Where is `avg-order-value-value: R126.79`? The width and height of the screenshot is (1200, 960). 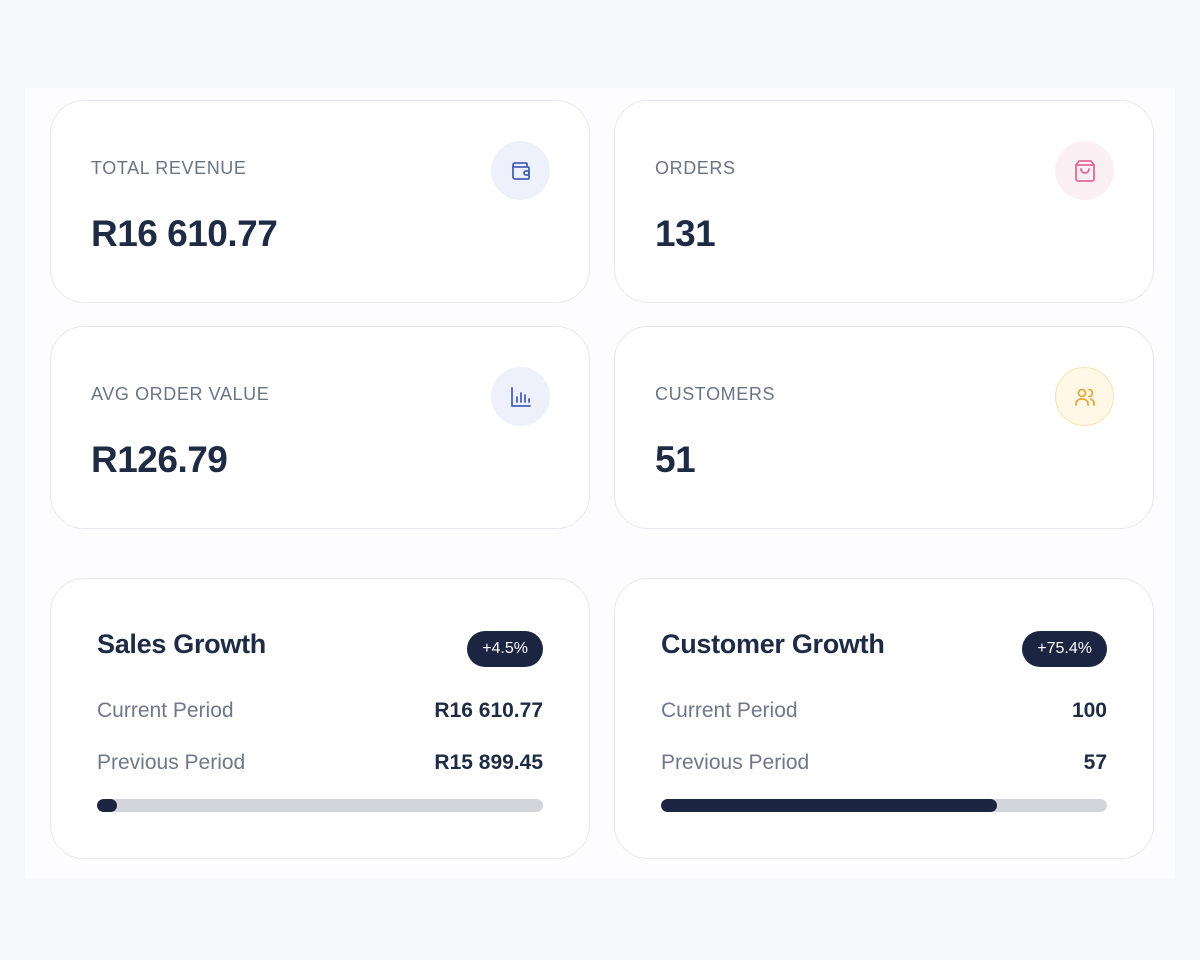 avg-order-value-value: R126.79 is located at coordinates (159, 459).